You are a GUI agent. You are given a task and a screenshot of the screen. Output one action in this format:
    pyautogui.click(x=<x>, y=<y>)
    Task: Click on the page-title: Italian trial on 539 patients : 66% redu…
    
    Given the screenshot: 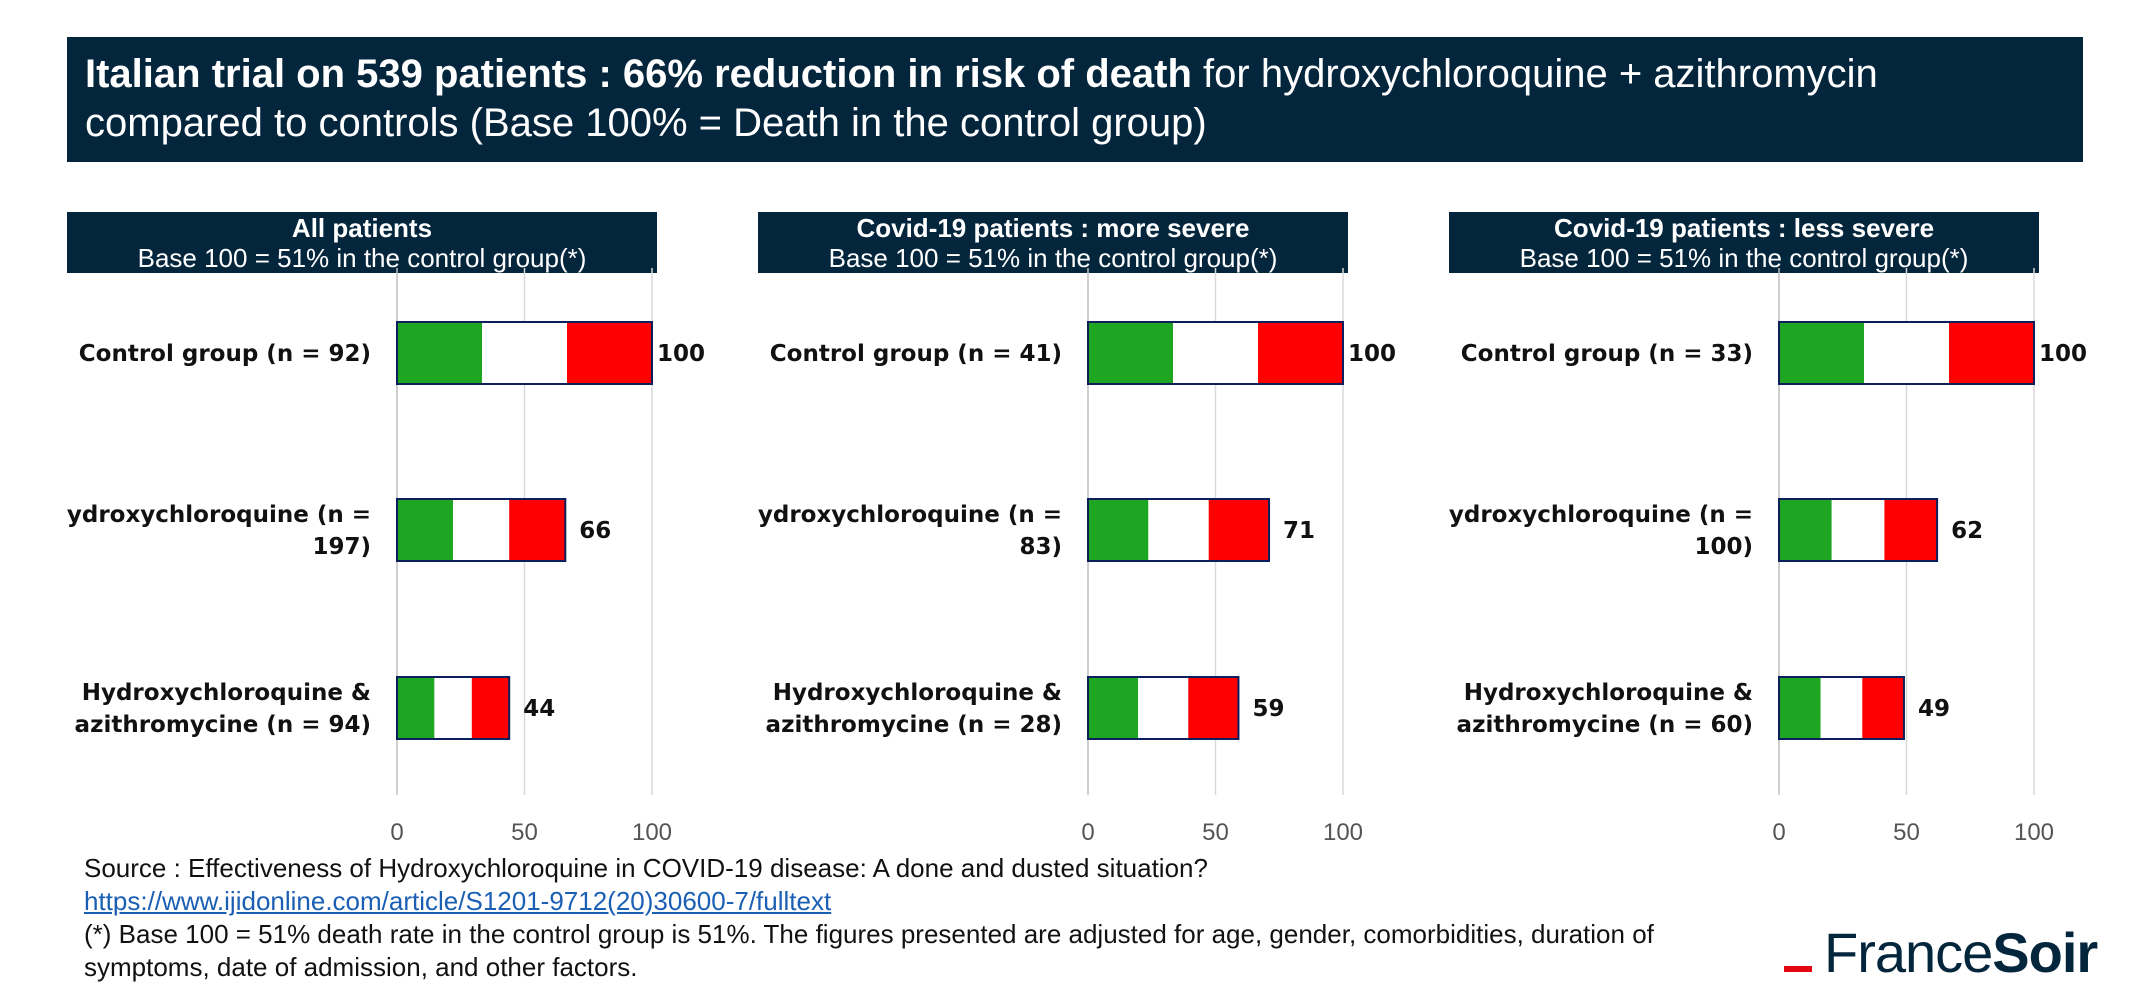 What is the action you would take?
    pyautogui.click(x=1075, y=99)
    